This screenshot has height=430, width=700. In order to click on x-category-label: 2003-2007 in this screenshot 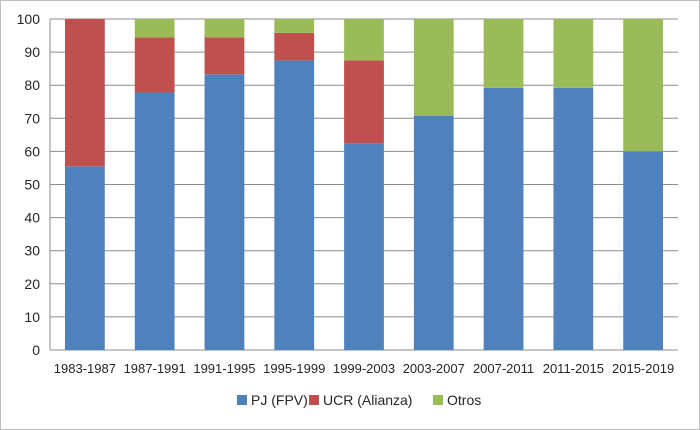, I will do `click(434, 368)`.